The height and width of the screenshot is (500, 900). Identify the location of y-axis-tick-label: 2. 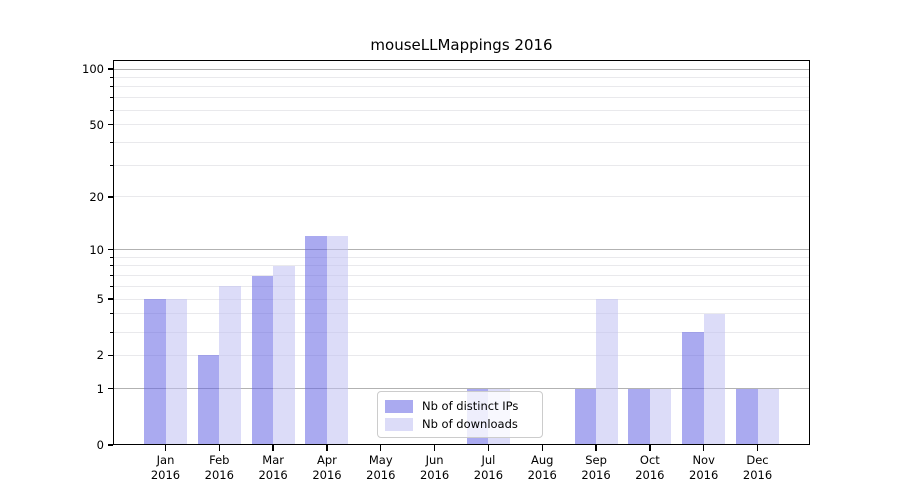
(100, 355).